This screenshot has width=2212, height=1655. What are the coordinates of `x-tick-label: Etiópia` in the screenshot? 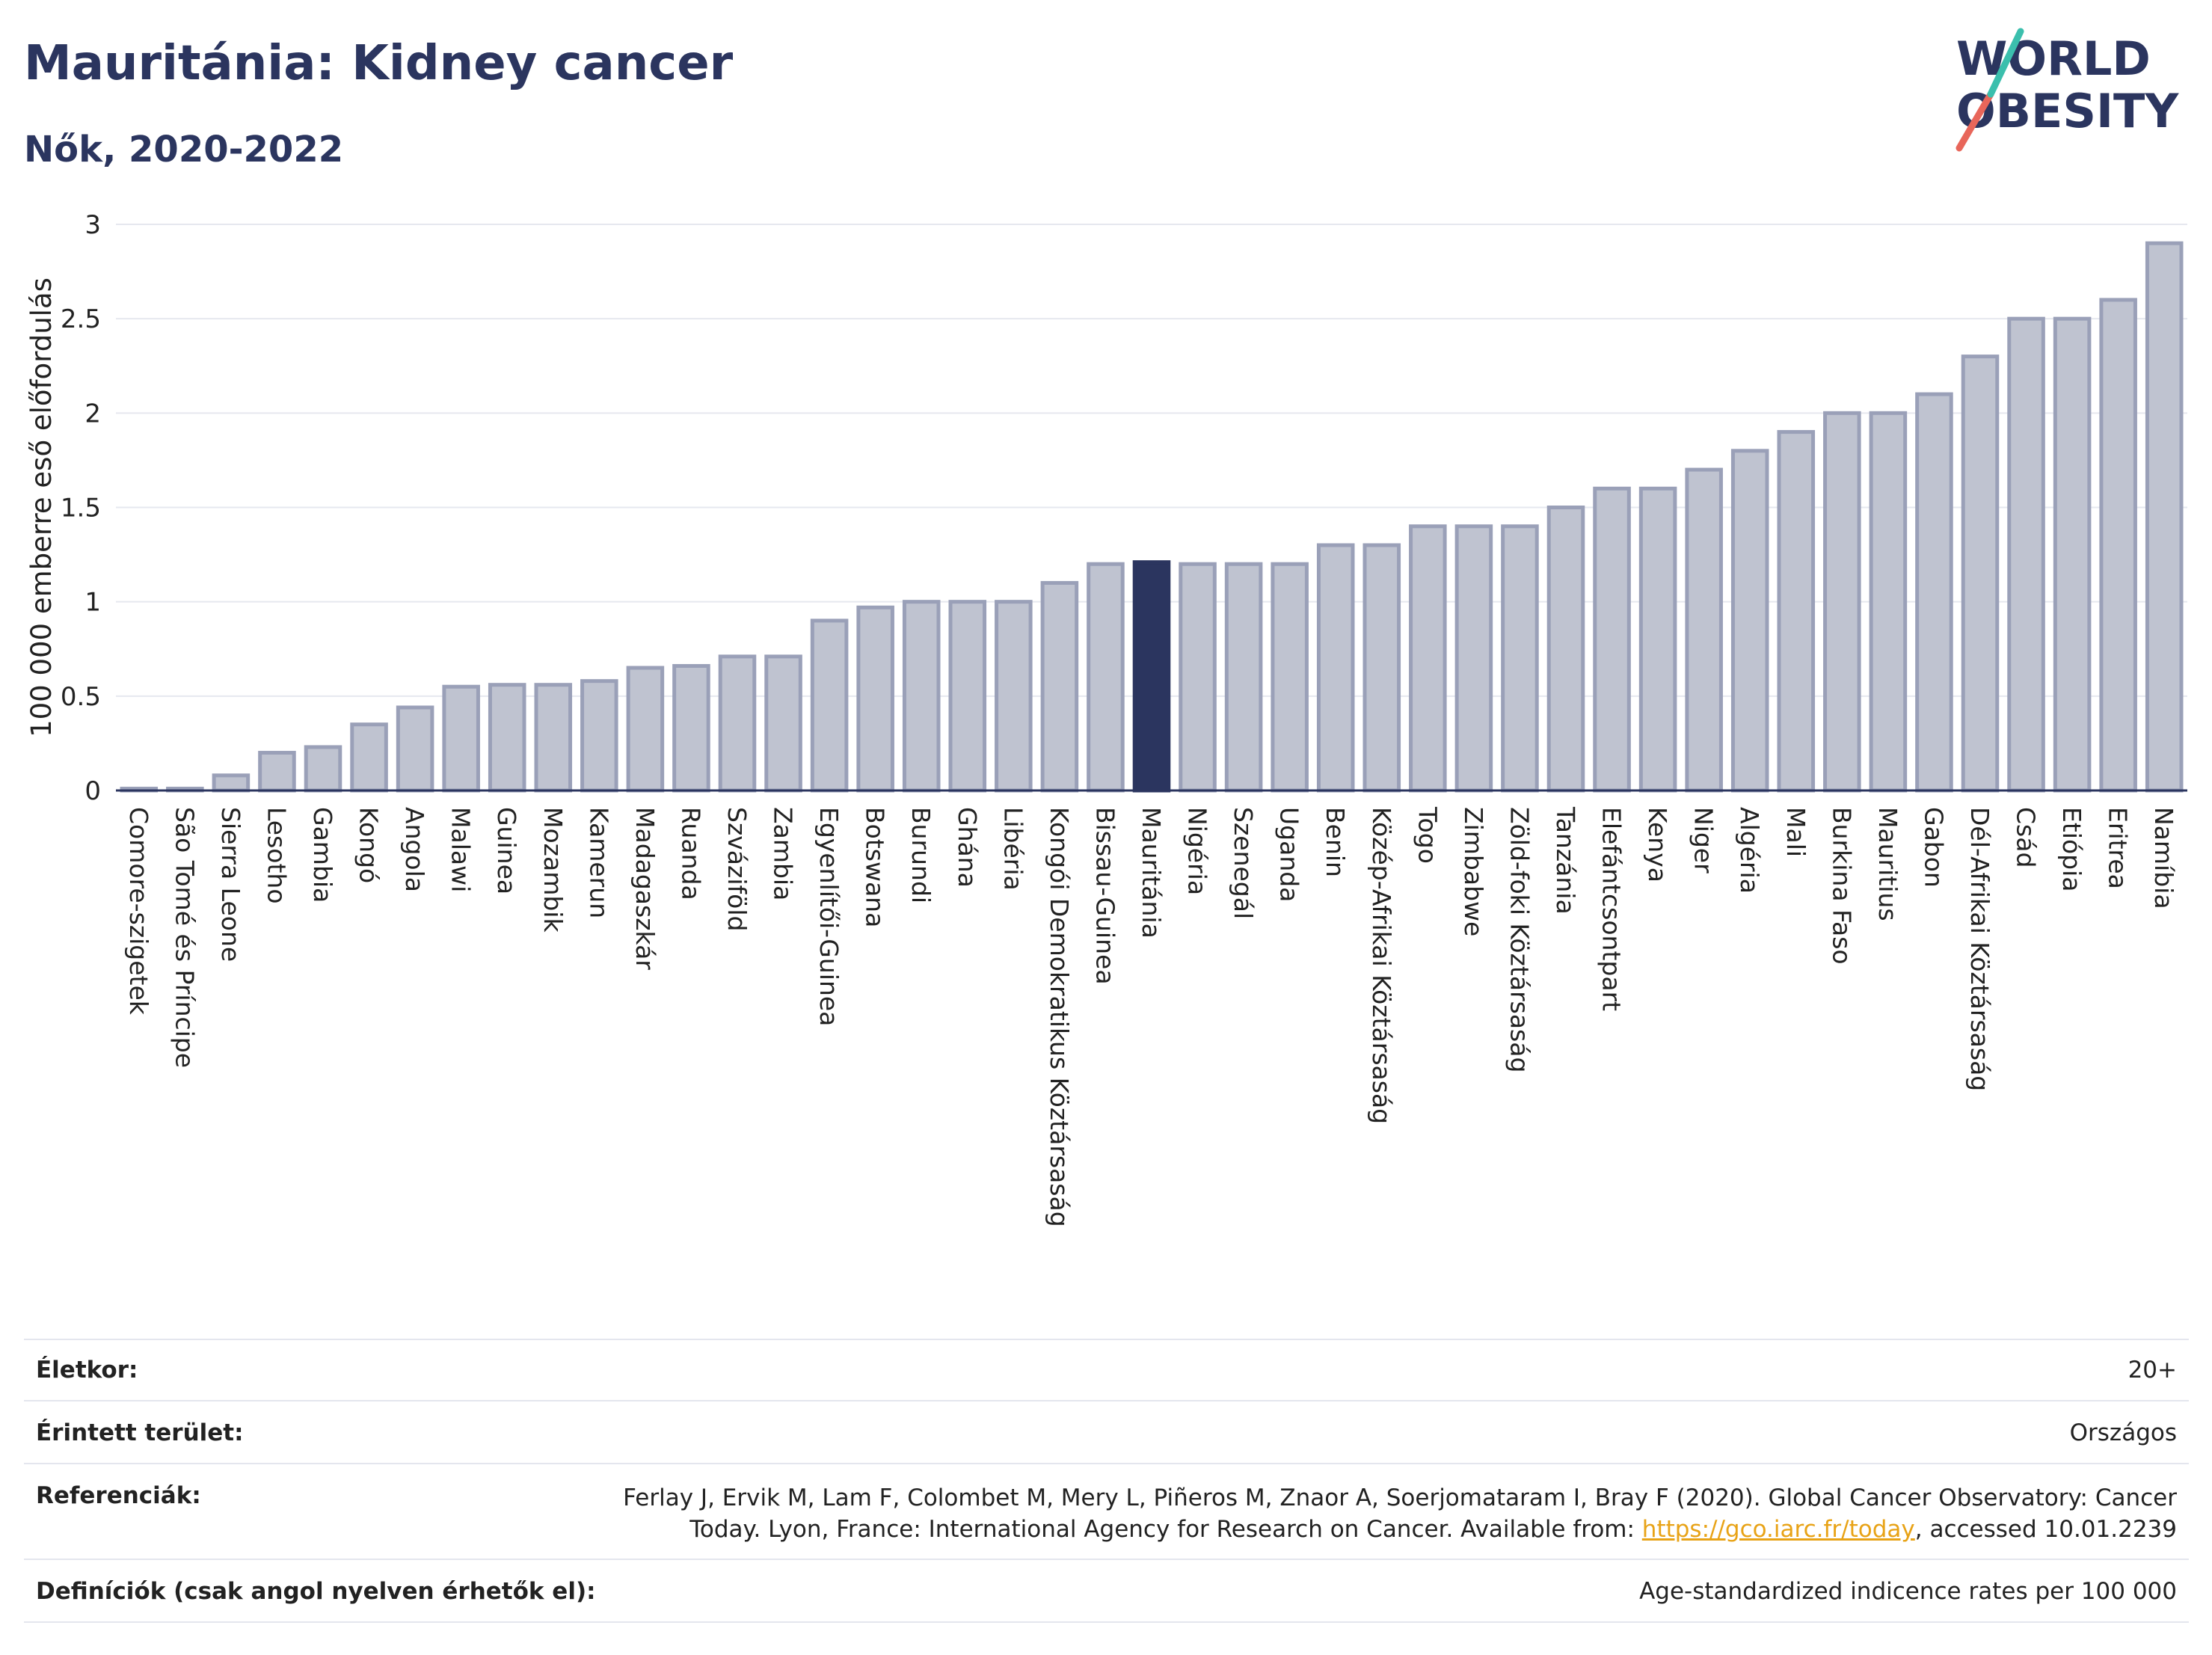 It's located at (2071, 849).